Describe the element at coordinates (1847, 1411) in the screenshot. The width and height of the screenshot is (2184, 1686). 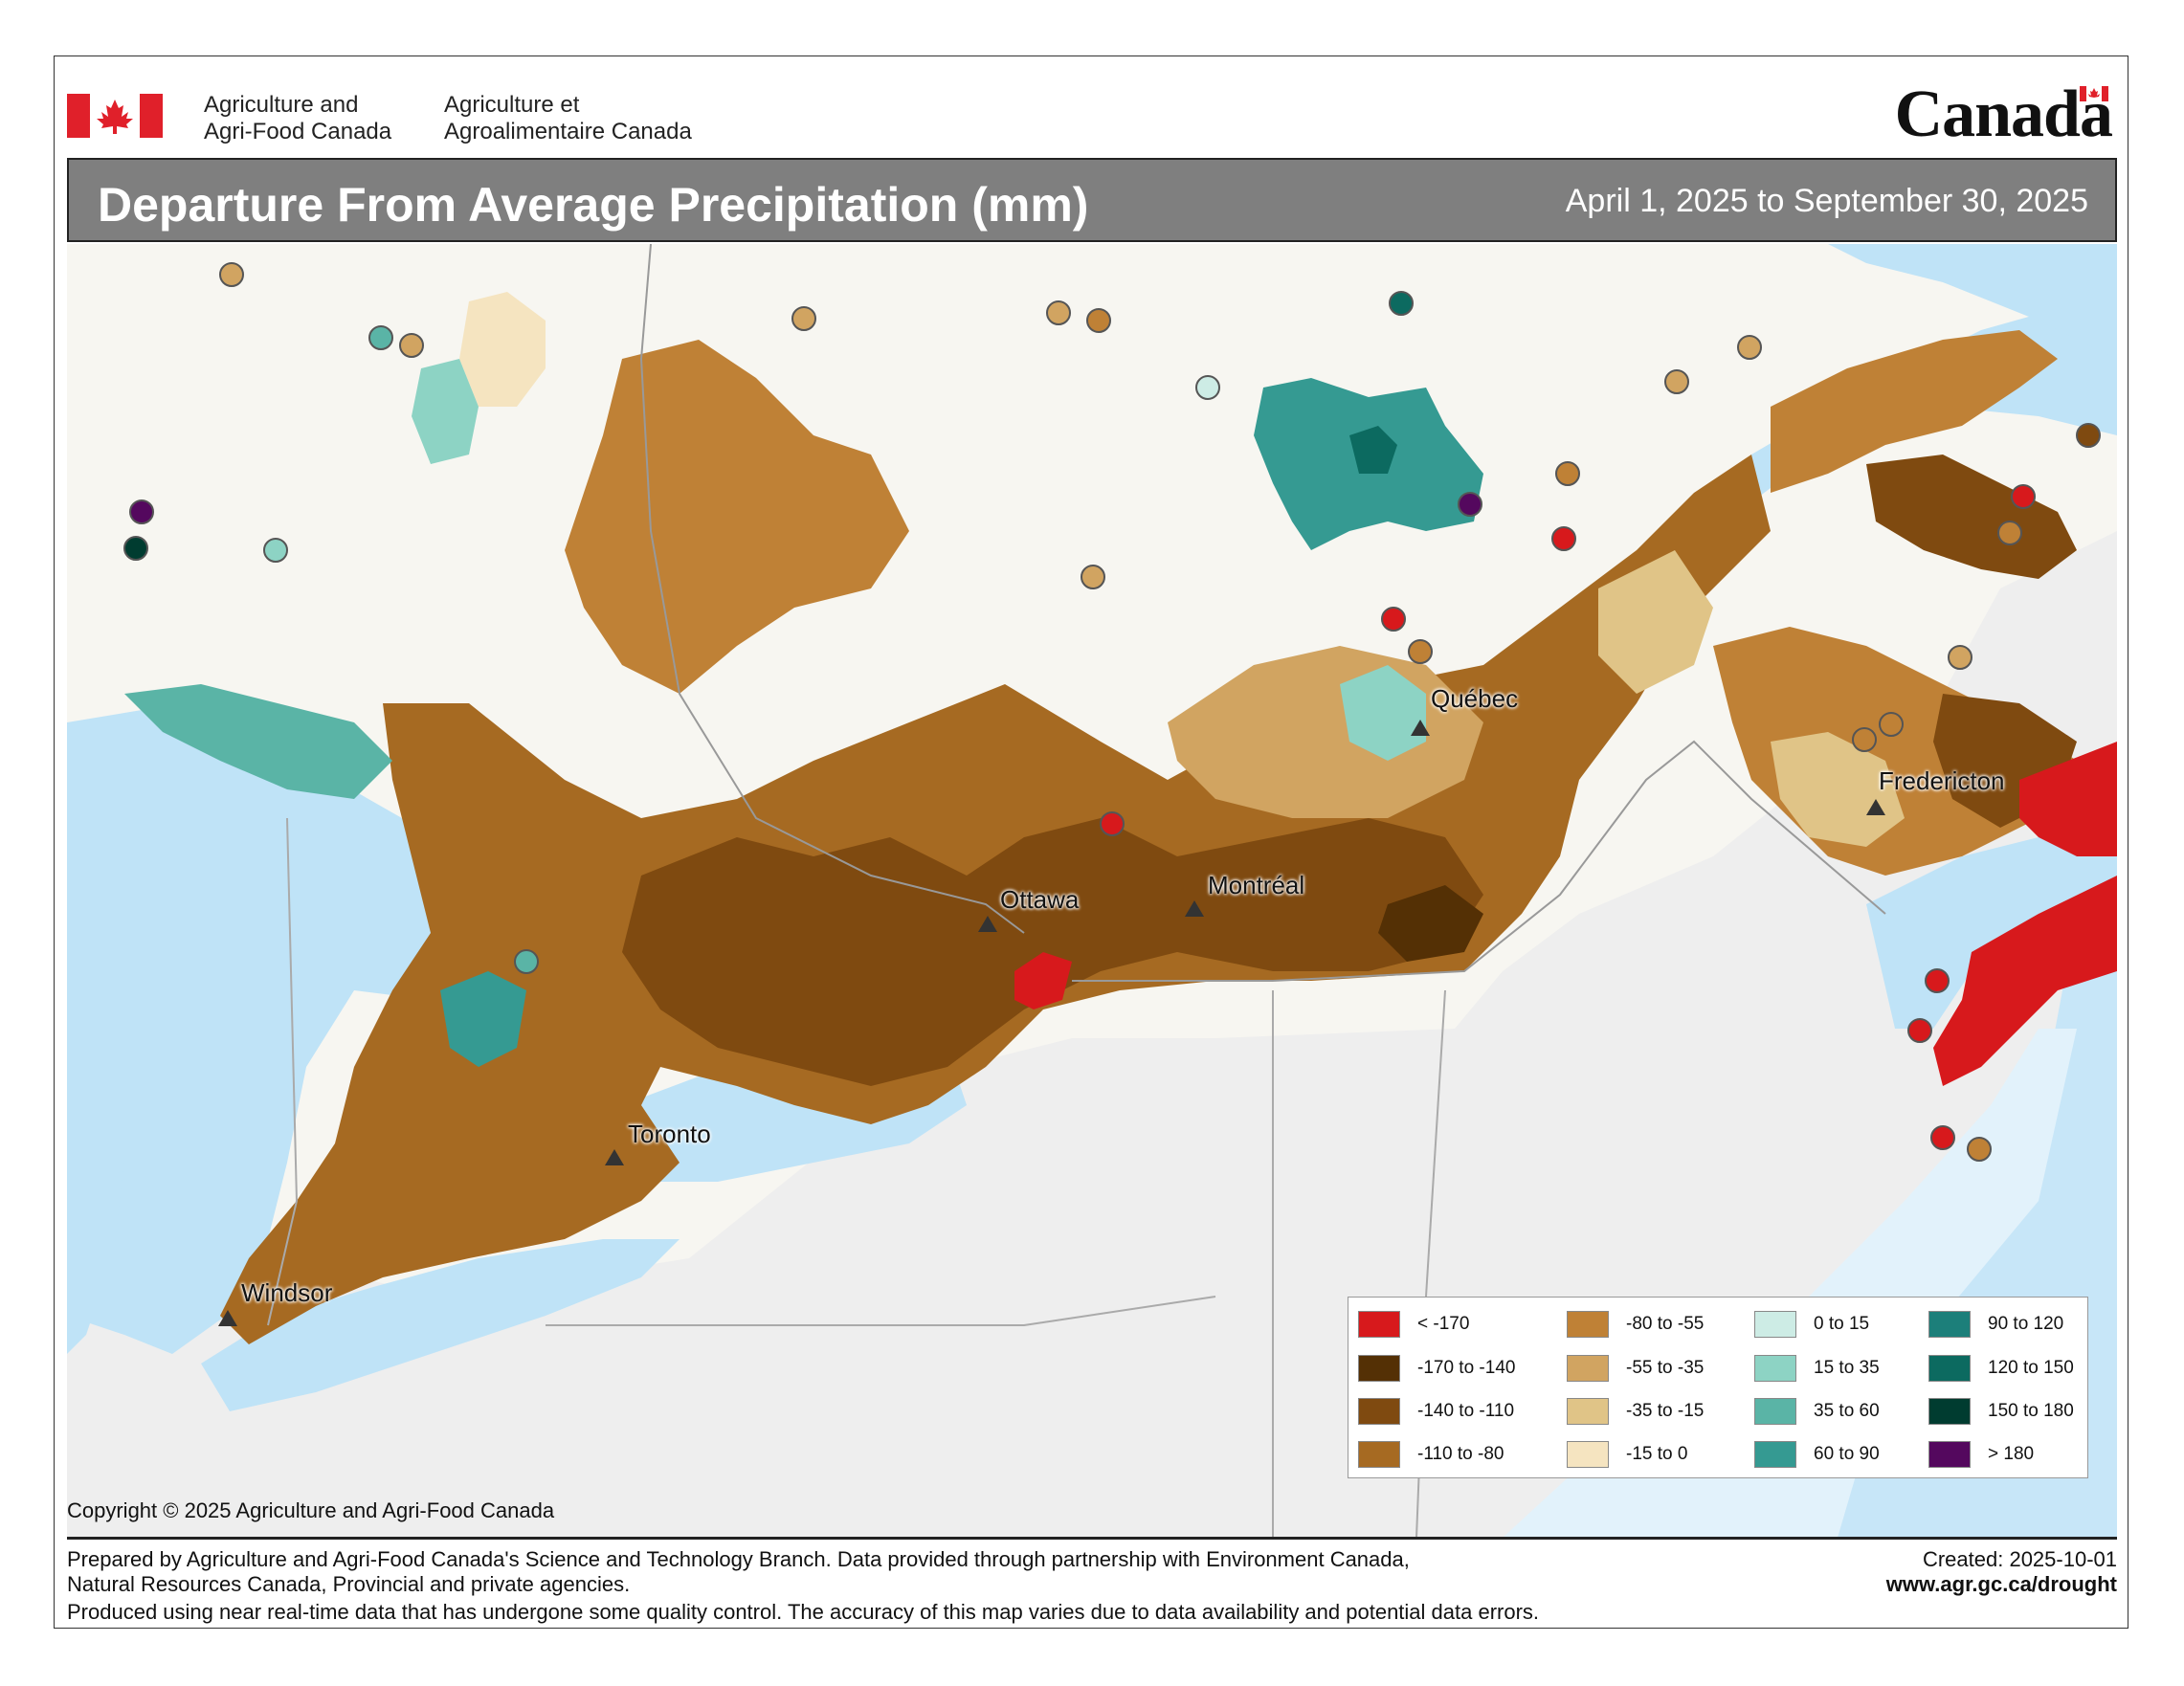
I see `legend-label: 35 to 60` at that location.